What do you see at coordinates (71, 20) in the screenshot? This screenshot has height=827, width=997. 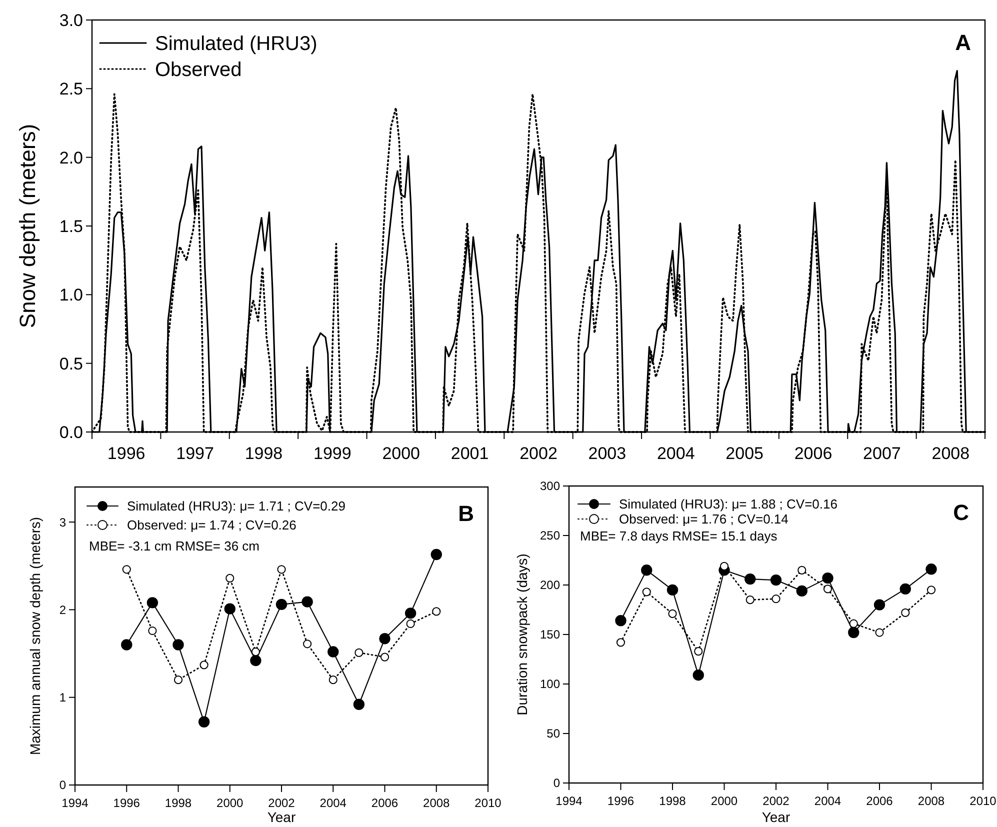 I see `y-tick-label: 3.0` at bounding box center [71, 20].